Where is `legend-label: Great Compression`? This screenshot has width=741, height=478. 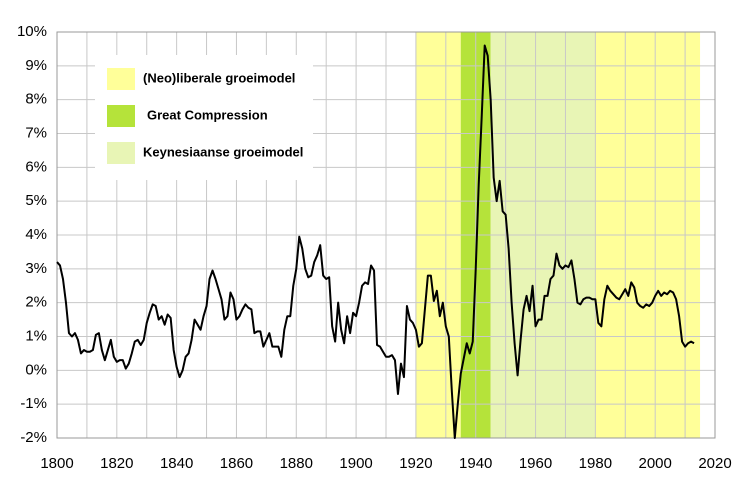 legend-label: Great Compression is located at coordinates (207, 114).